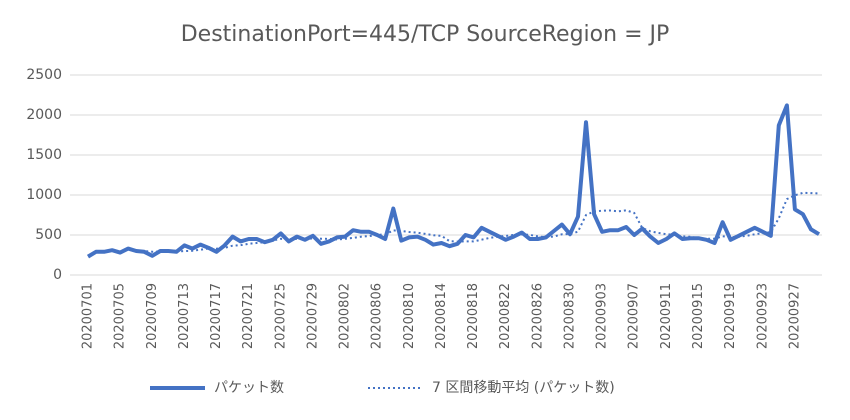  Describe the element at coordinates (44, 195) in the screenshot. I see `y-tick-label: 1000` at that location.